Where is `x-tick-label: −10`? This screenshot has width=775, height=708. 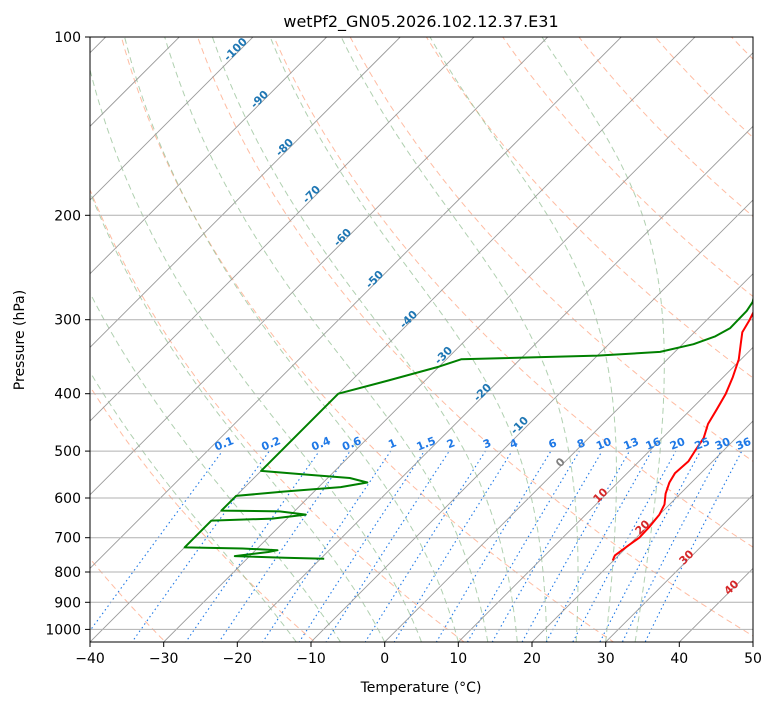
x-tick-label: −10 is located at coordinates (311, 659).